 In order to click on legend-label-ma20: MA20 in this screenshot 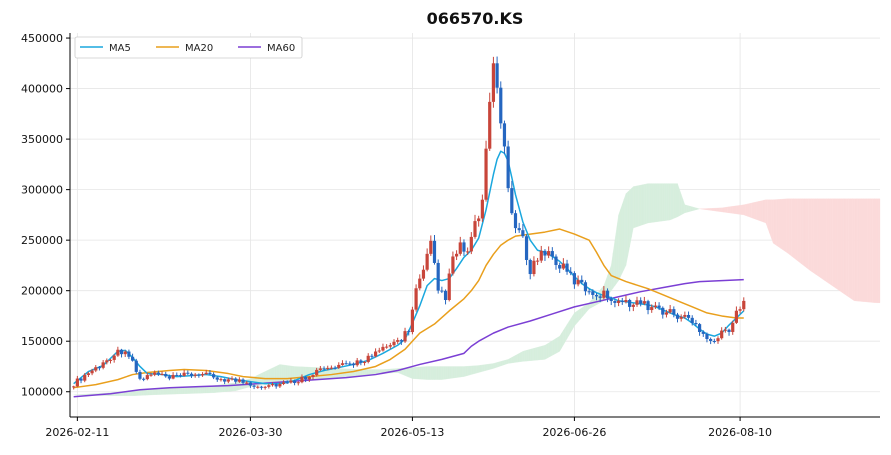, I will do `click(199, 48)`.